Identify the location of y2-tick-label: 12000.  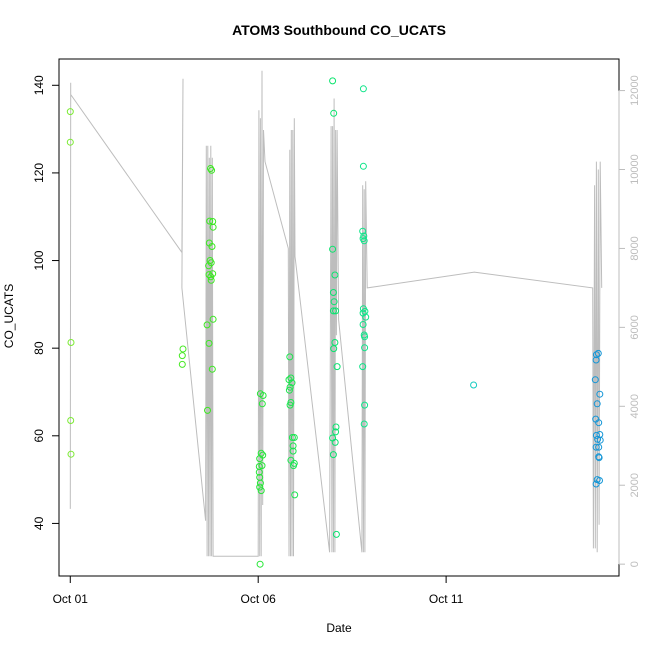
(635, 90).